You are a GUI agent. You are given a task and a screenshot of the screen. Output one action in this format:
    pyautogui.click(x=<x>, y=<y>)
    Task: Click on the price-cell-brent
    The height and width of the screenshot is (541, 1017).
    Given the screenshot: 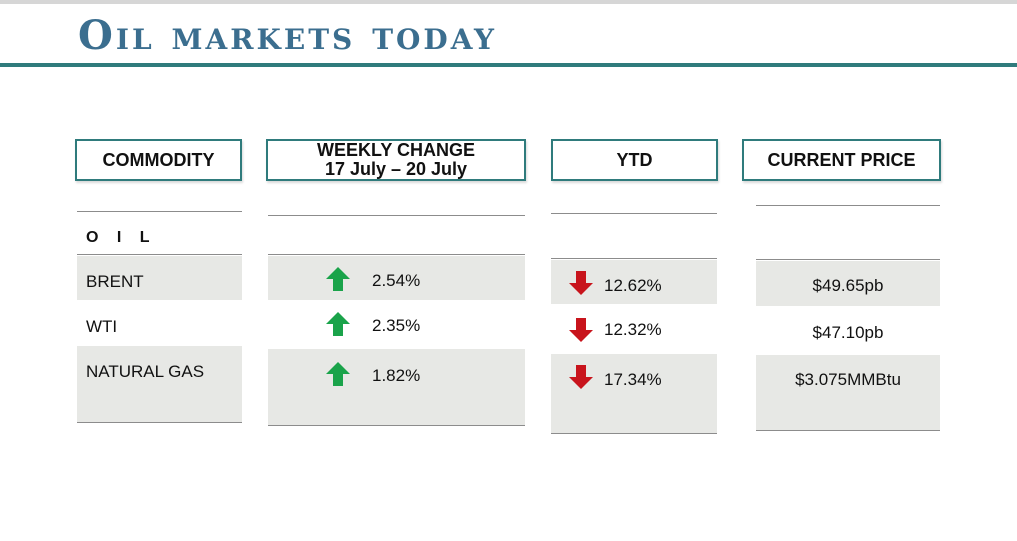 What is the action you would take?
    pyautogui.click(x=848, y=283)
    